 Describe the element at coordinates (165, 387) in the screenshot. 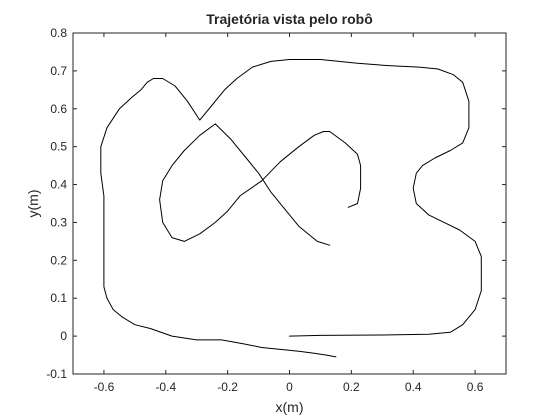

I see `x-tick-label: -0.4` at that location.